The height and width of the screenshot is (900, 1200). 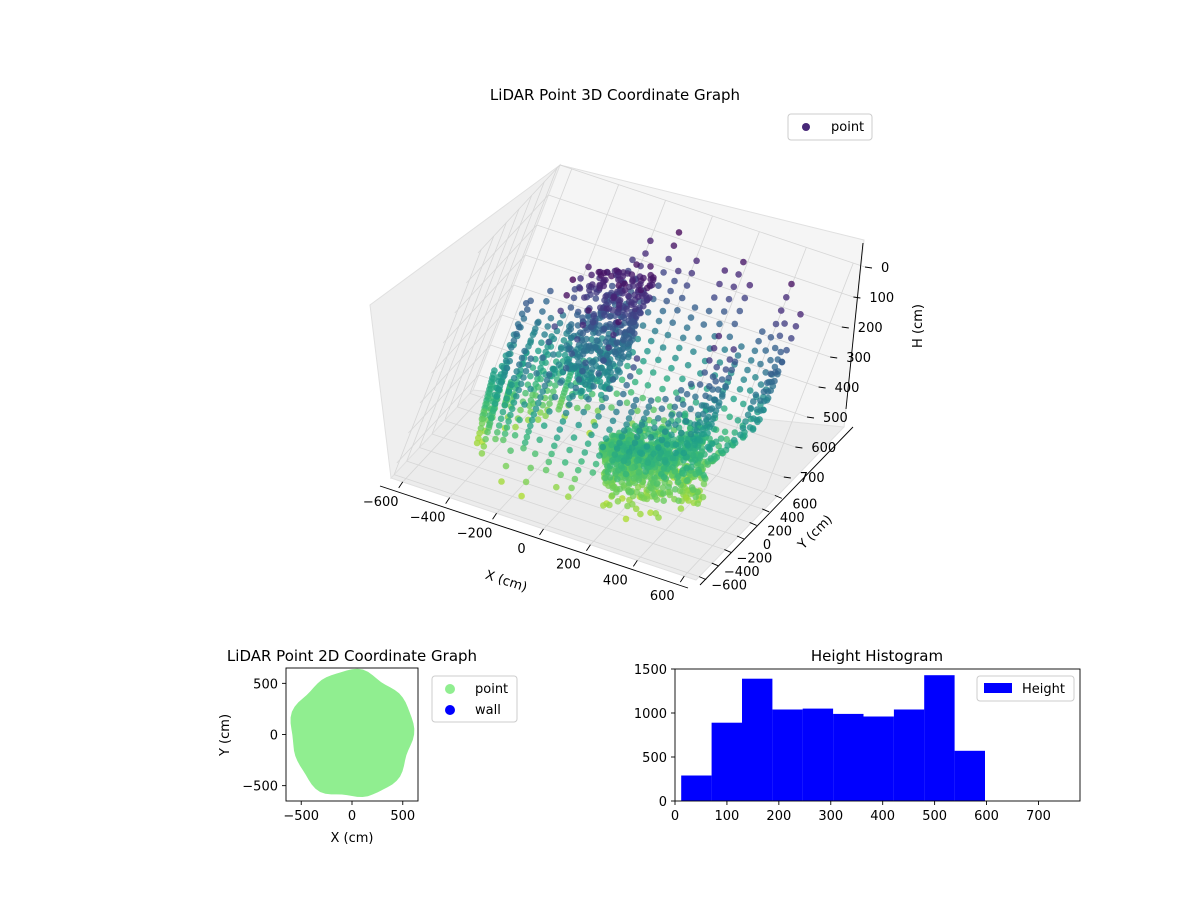 What do you see at coordinates (712, 216) in the screenshot?
I see `z-gridline-back` at bounding box center [712, 216].